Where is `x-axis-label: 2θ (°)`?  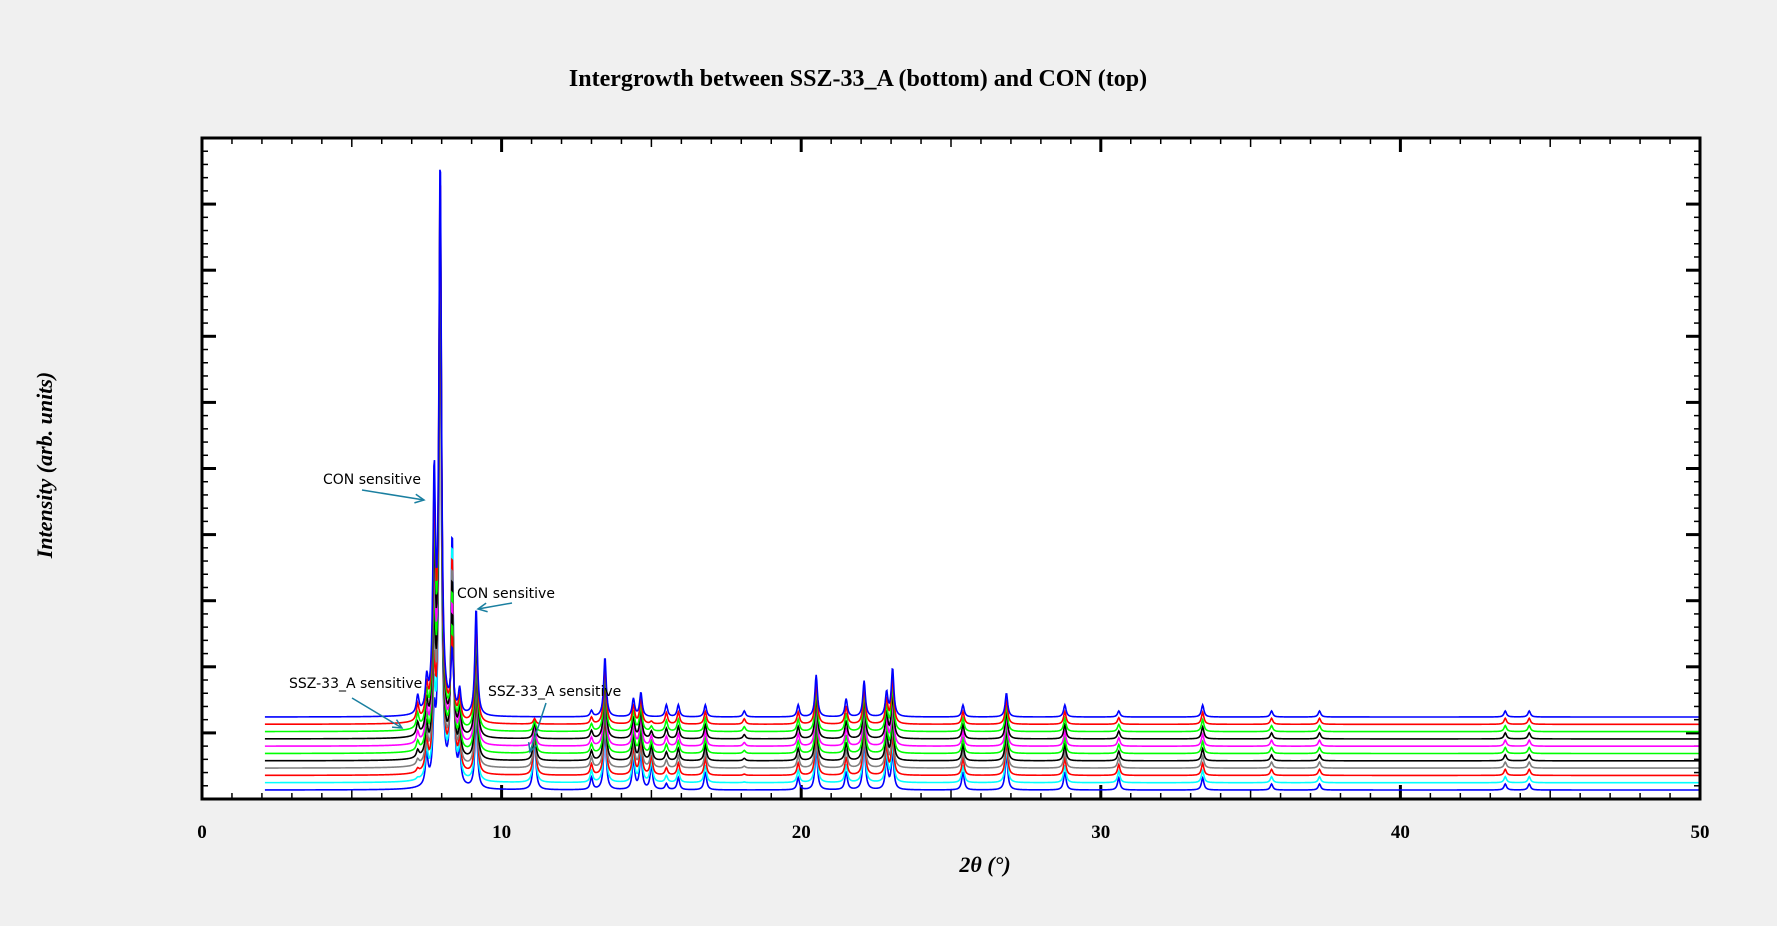
x-axis-label: 2θ (°) is located at coordinates (984, 864).